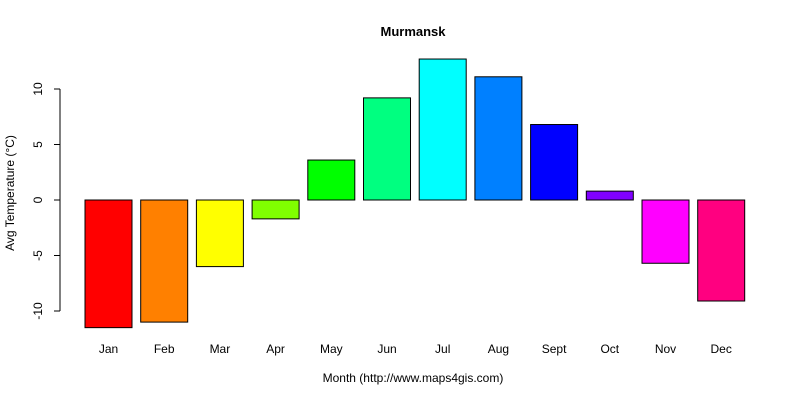 This screenshot has height=400, width=800. Describe the element at coordinates (331, 180) in the screenshot. I see `bar-may` at that location.